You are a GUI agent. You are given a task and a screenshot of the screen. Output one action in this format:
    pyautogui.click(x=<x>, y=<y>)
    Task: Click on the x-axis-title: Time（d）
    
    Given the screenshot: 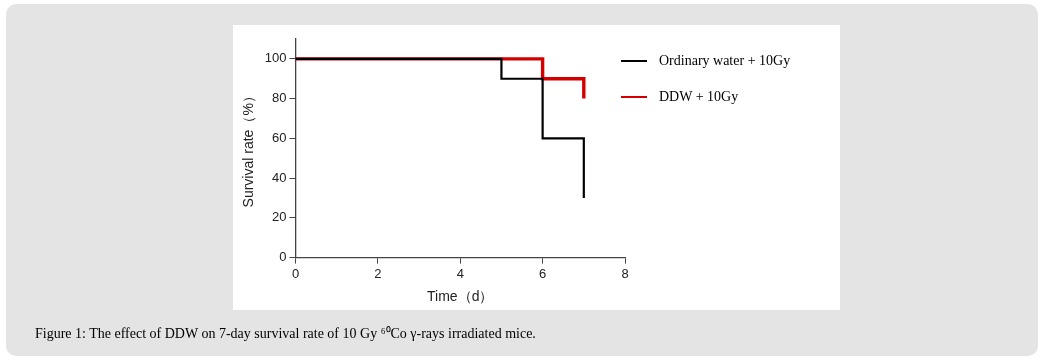 What is the action you would take?
    pyautogui.click(x=460, y=296)
    